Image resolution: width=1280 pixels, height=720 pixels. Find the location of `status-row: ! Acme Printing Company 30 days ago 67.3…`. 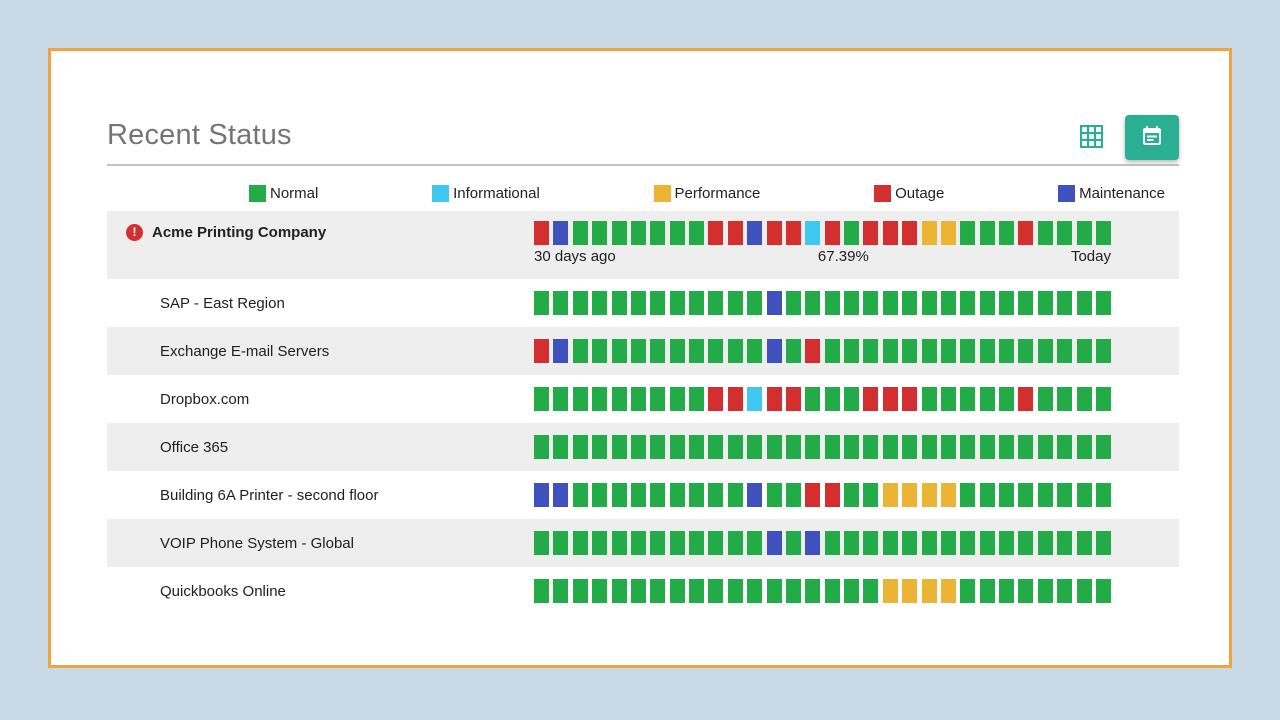

status-row: ! Acme Printing Company 30 days ago 67.3… is located at coordinates (643, 245).